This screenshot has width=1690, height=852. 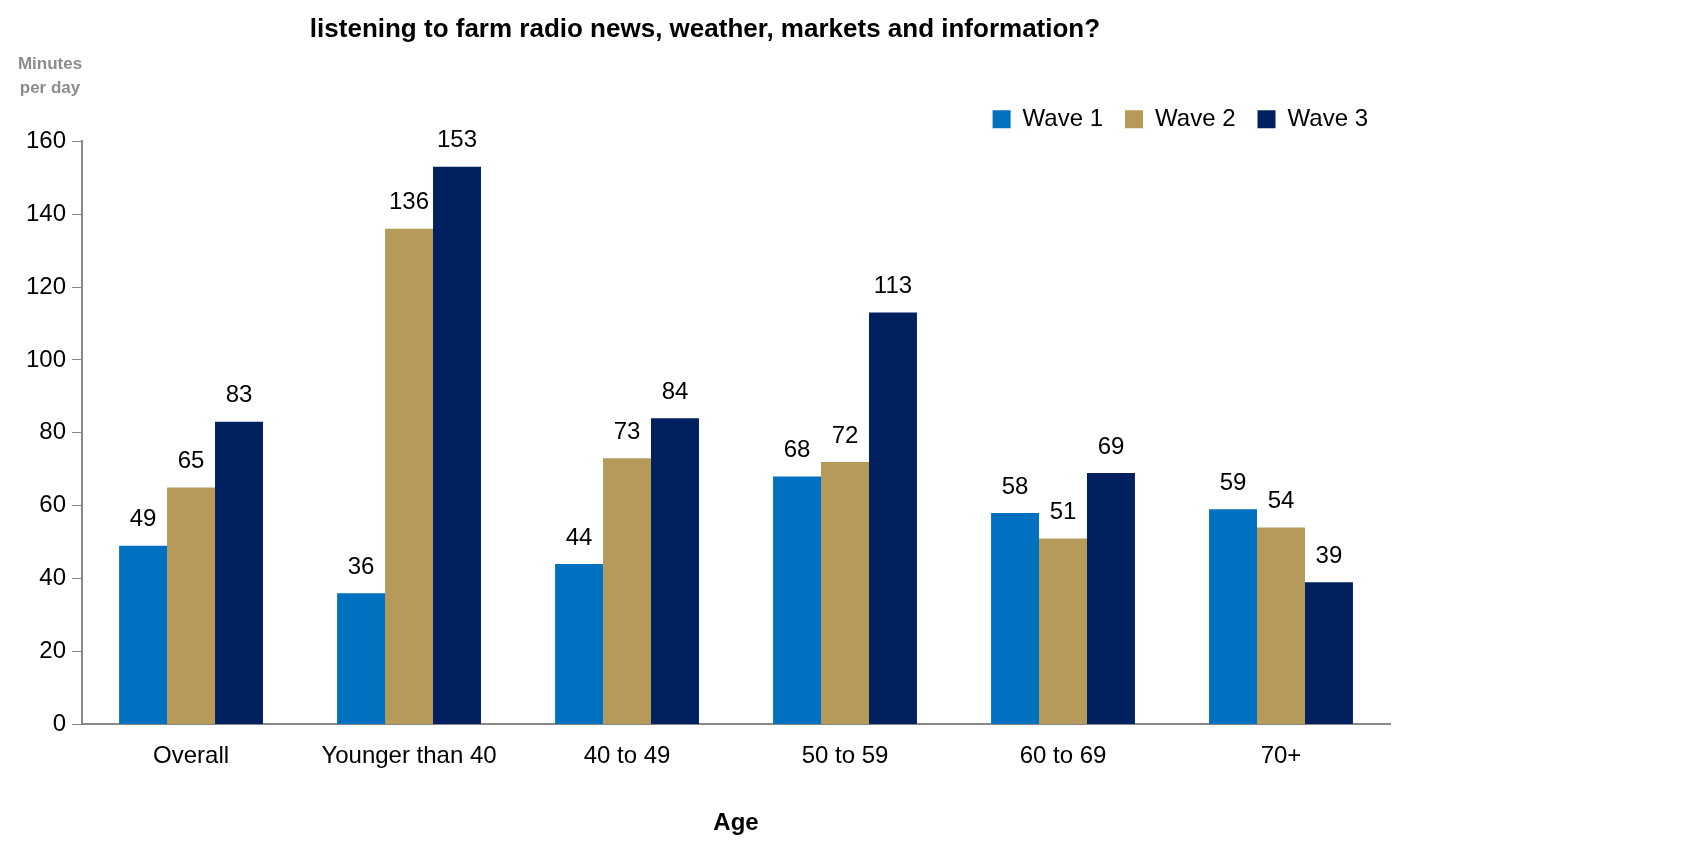 What do you see at coordinates (736, 822) in the screenshot?
I see `x-axis-title: Age` at bounding box center [736, 822].